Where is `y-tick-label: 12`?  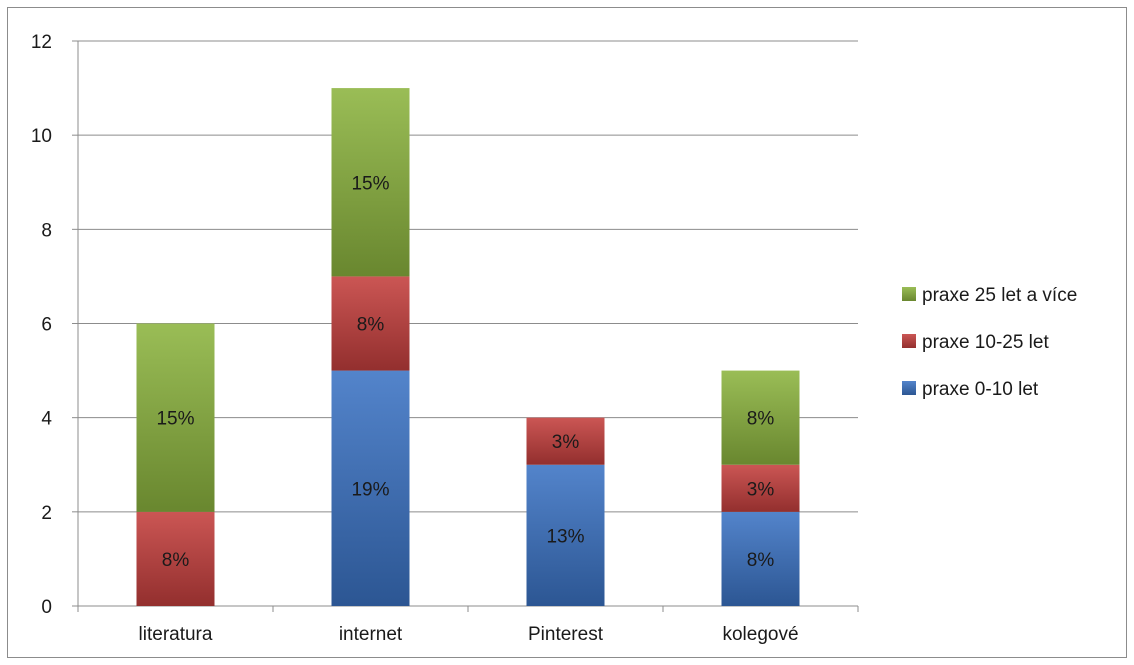
y-tick-label: 12 is located at coordinates (41, 42).